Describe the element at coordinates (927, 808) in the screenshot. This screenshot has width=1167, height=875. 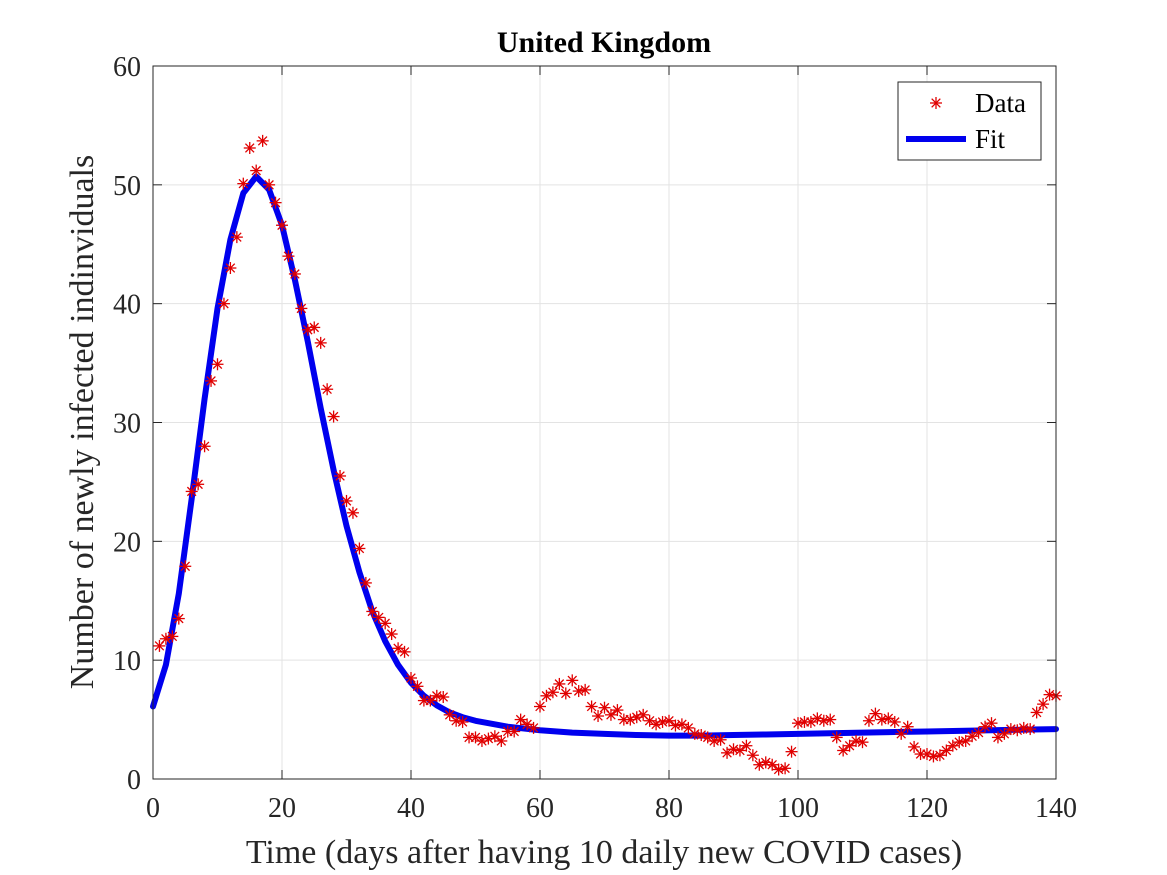
I see `x-tick-label: 120` at that location.